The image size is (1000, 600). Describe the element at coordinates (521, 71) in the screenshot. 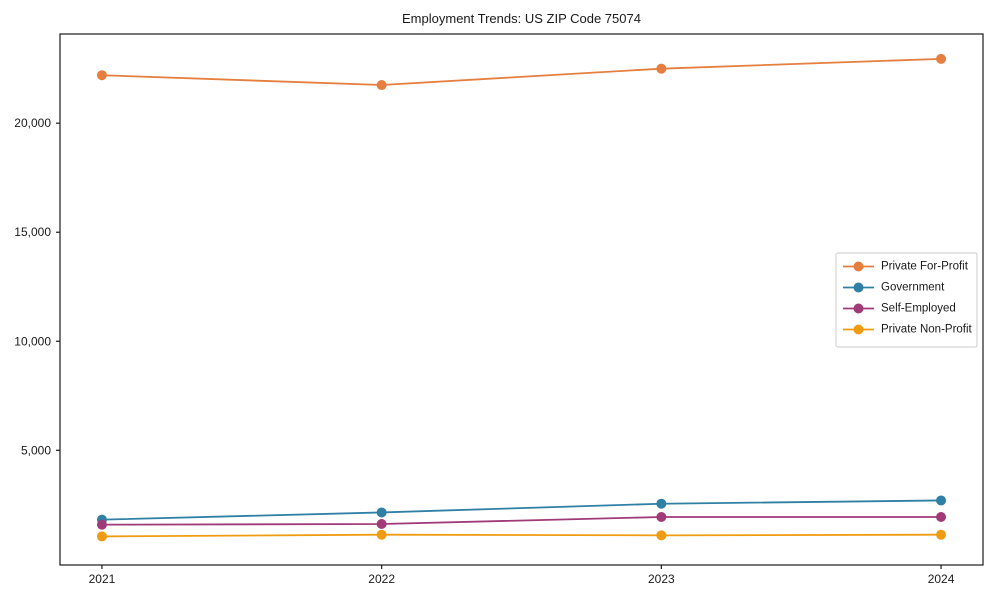

I see `series-line-private-for-profit` at that location.